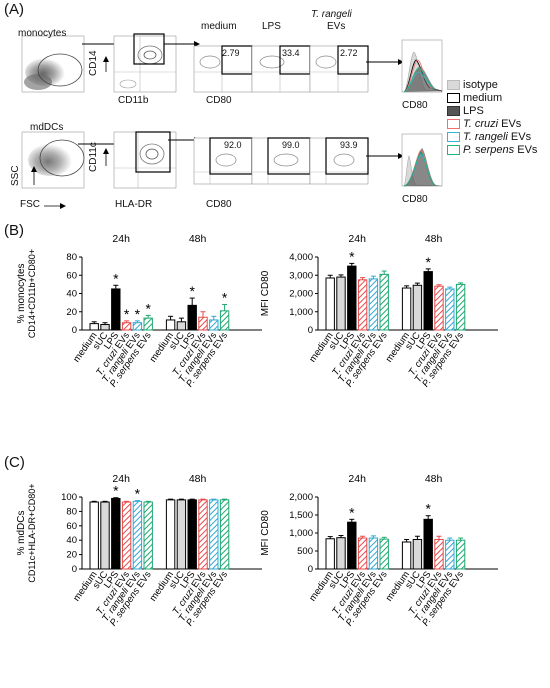  Describe the element at coordinates (483, 98) in the screenshot. I see `legend-label: medium` at that location.